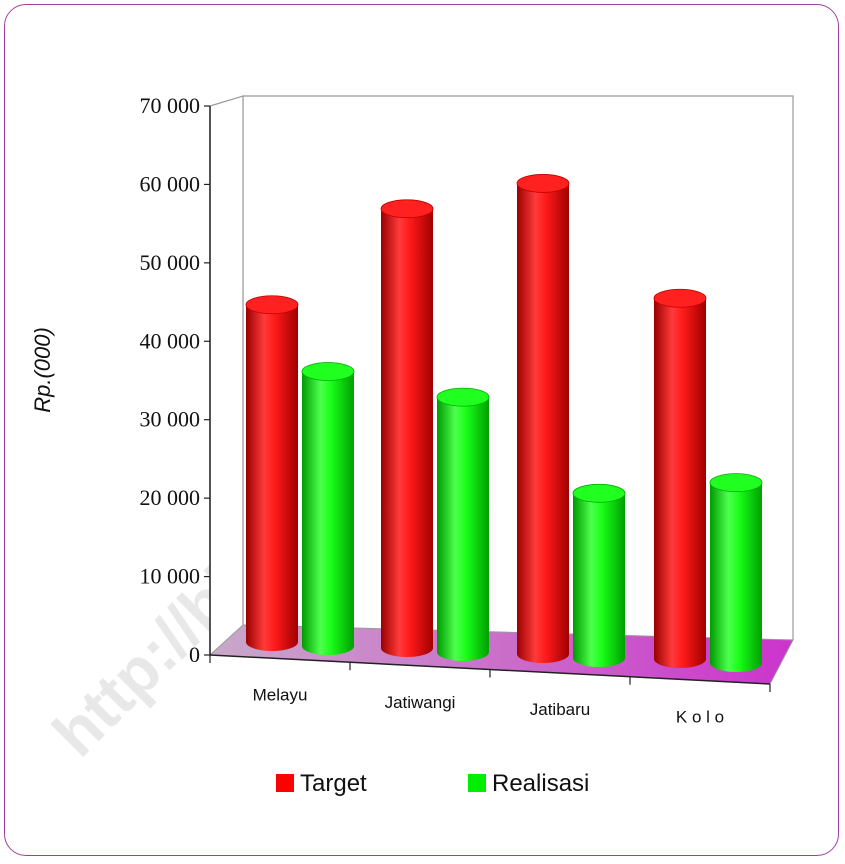  What do you see at coordinates (170, 497) in the screenshot?
I see `y-tick-label: 20 000` at bounding box center [170, 497].